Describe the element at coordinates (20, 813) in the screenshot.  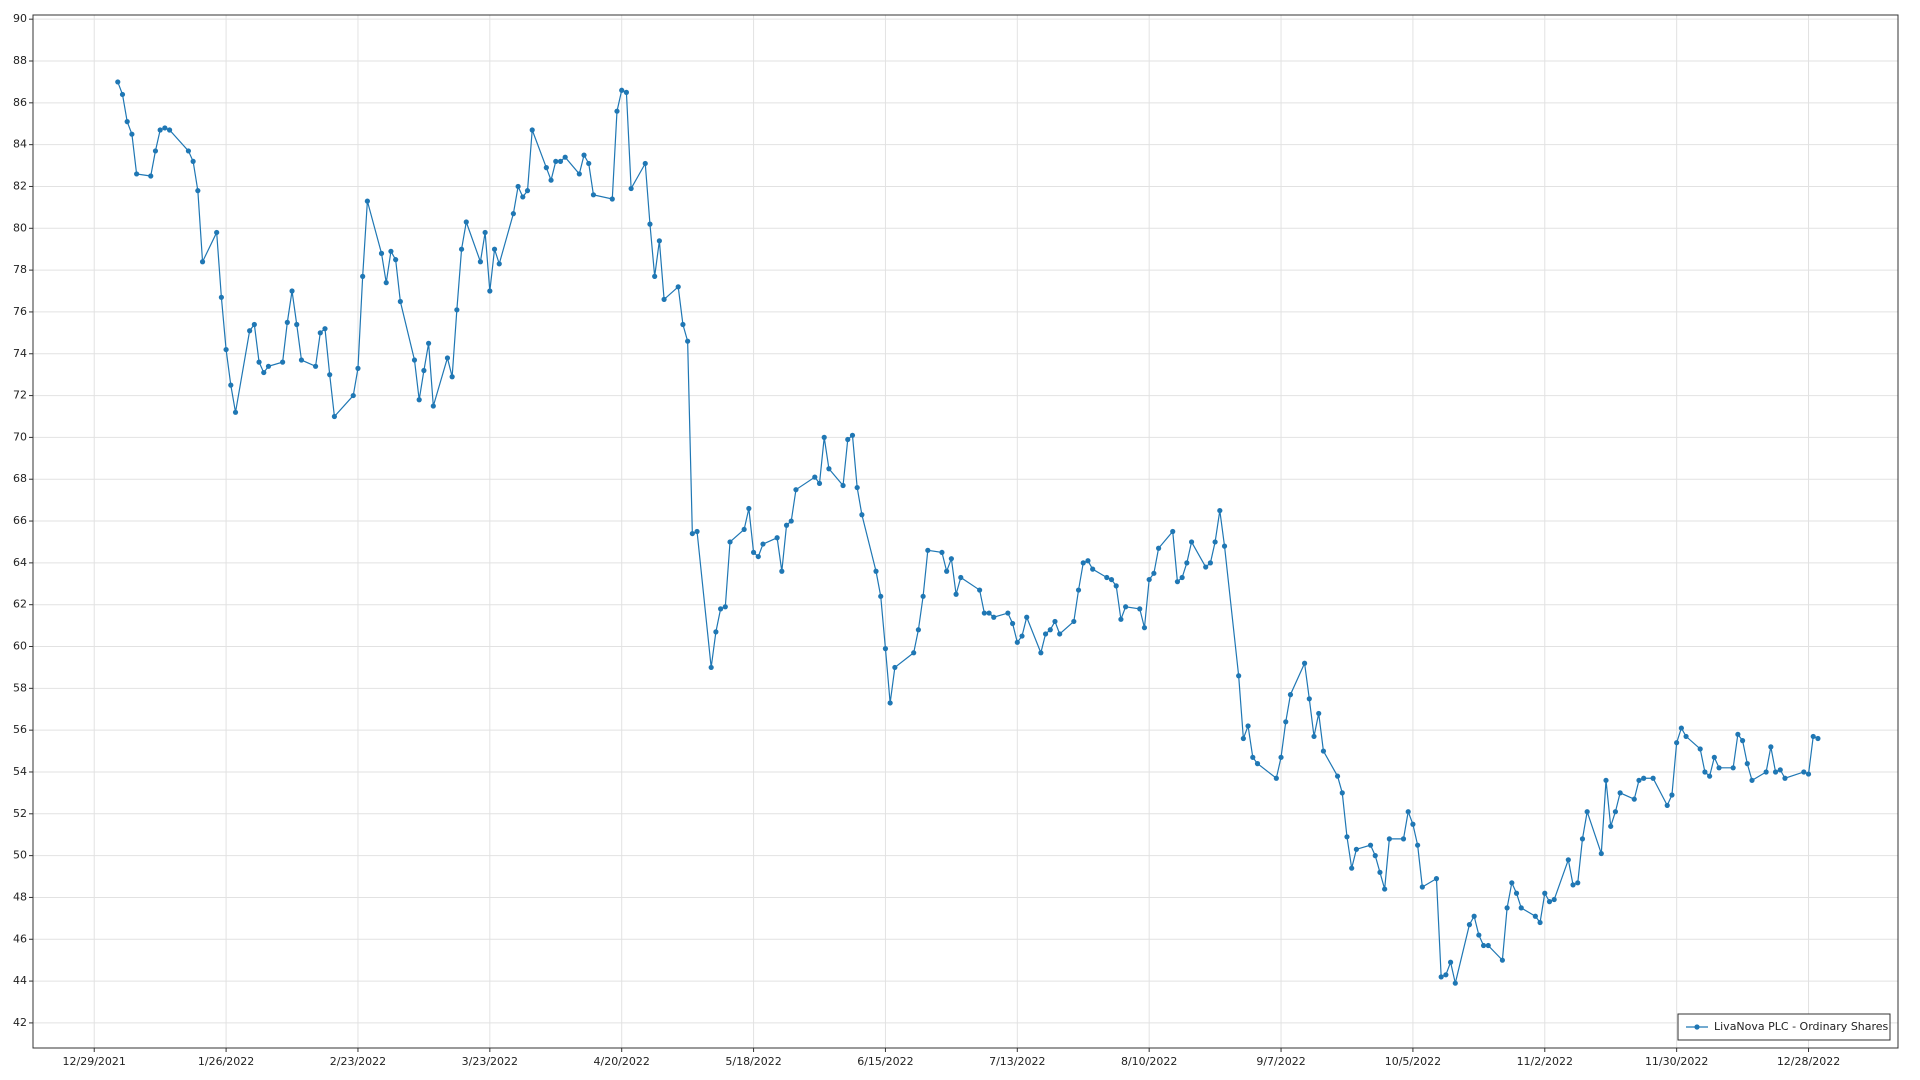
I see `y-tick-label: 52` at that location.